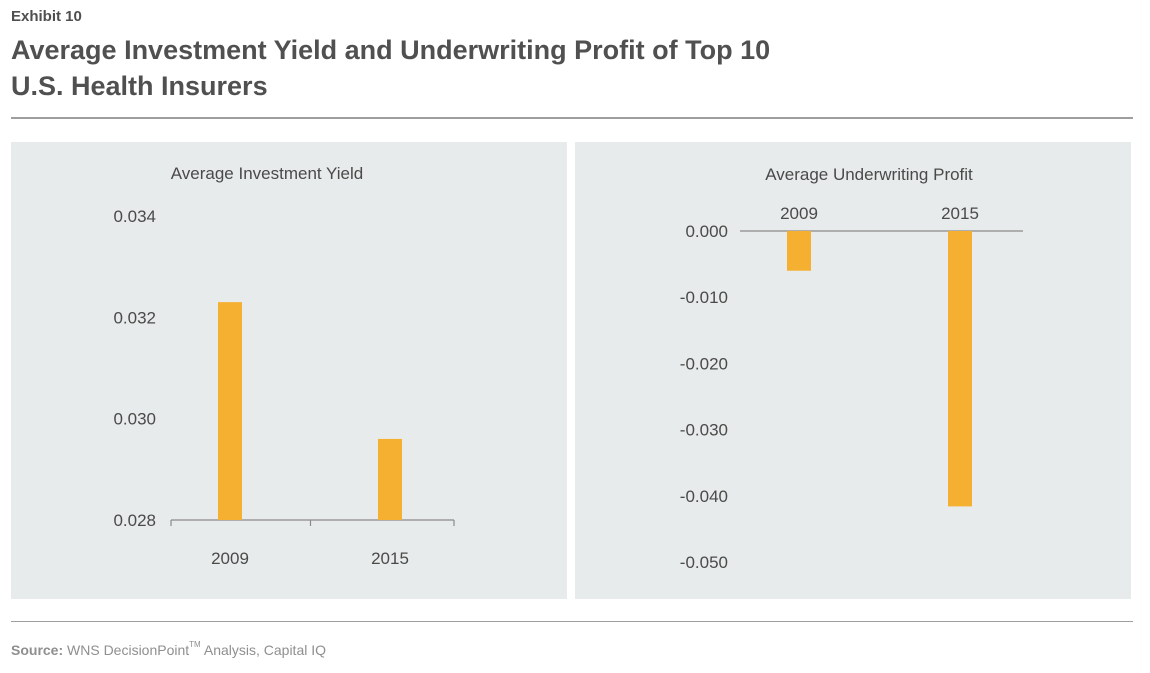 Image resolution: width=1150 pixels, height=673 pixels. What do you see at coordinates (134, 520) in the screenshot?
I see `y-tick-label: 0.028` at bounding box center [134, 520].